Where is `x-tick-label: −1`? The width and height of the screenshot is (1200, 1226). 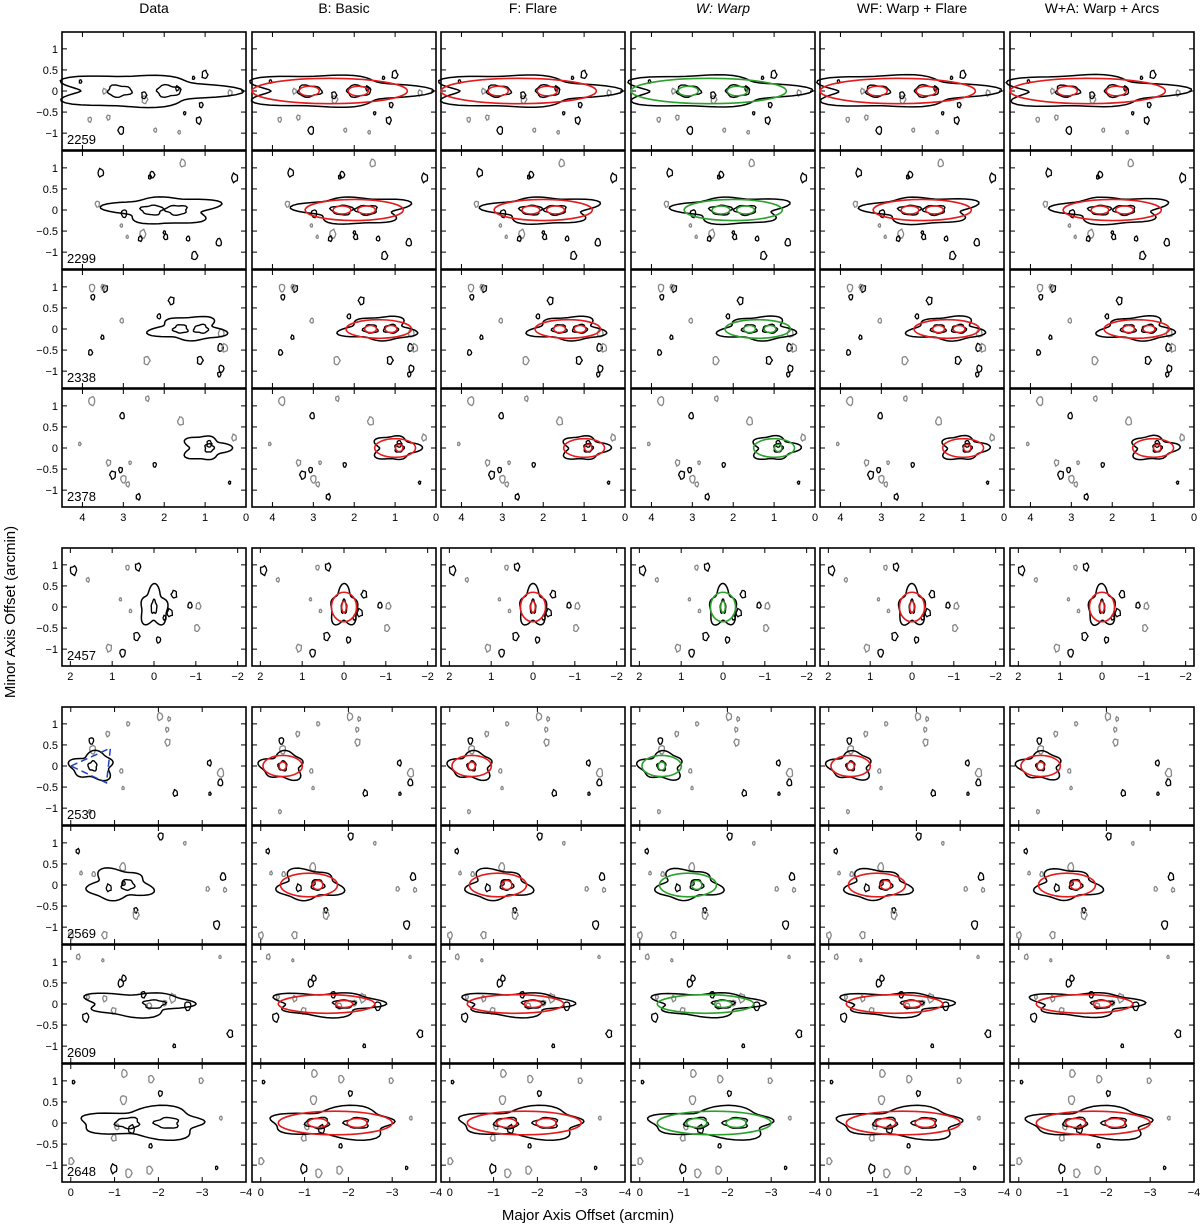
x-tick-label: −1 is located at coordinates (1062, 1193).